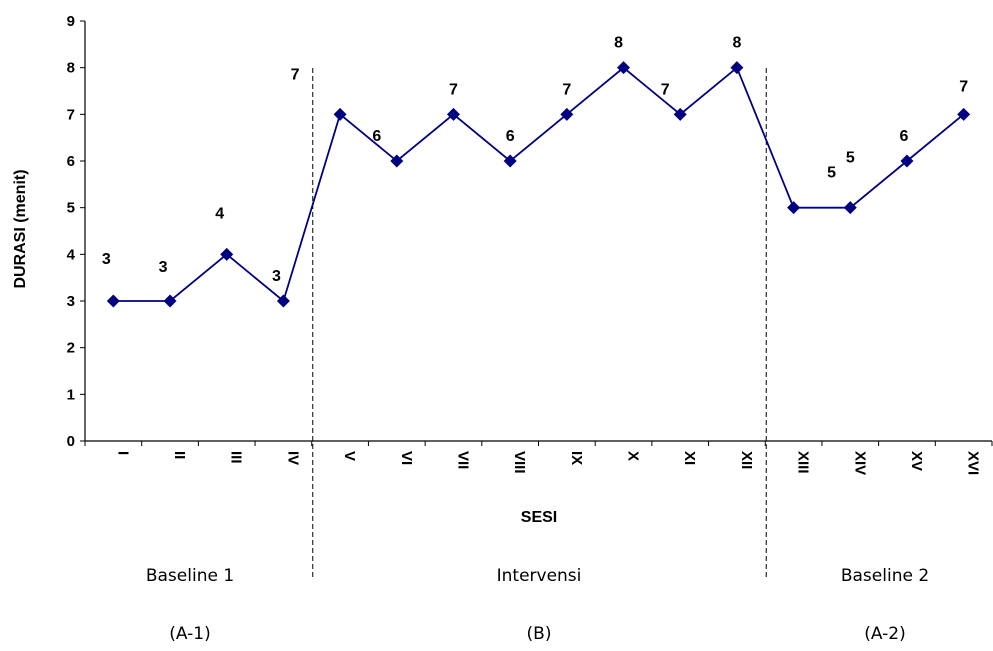 The height and width of the screenshot is (651, 993). Describe the element at coordinates (539, 576) in the screenshot. I see `phase-label: Intervensi` at that location.